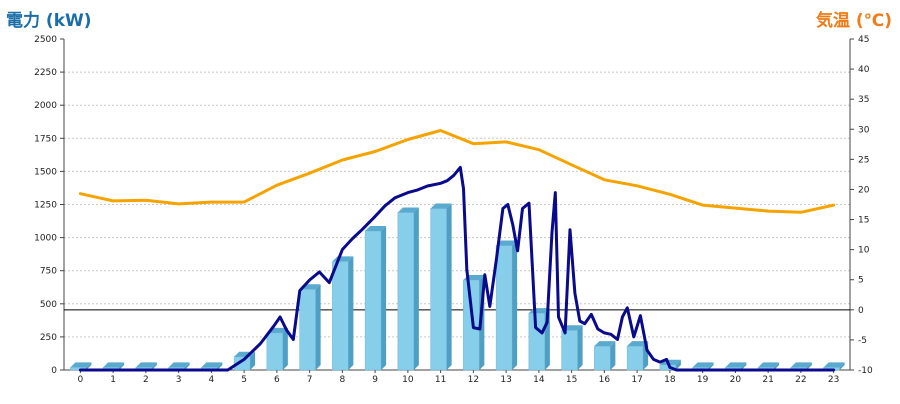 This screenshot has height=404, width=900. Describe the element at coordinates (864, 190) in the screenshot. I see `y-right-tick-label: 20` at that location.